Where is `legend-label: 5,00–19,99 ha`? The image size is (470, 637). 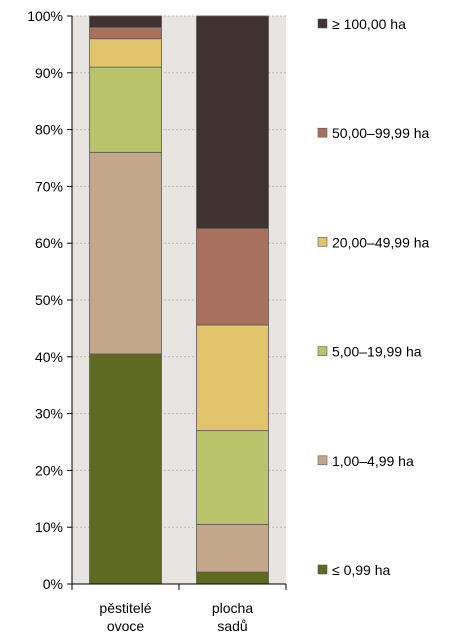 legend-label: 5,00–19,99 ha is located at coordinates (377, 352).